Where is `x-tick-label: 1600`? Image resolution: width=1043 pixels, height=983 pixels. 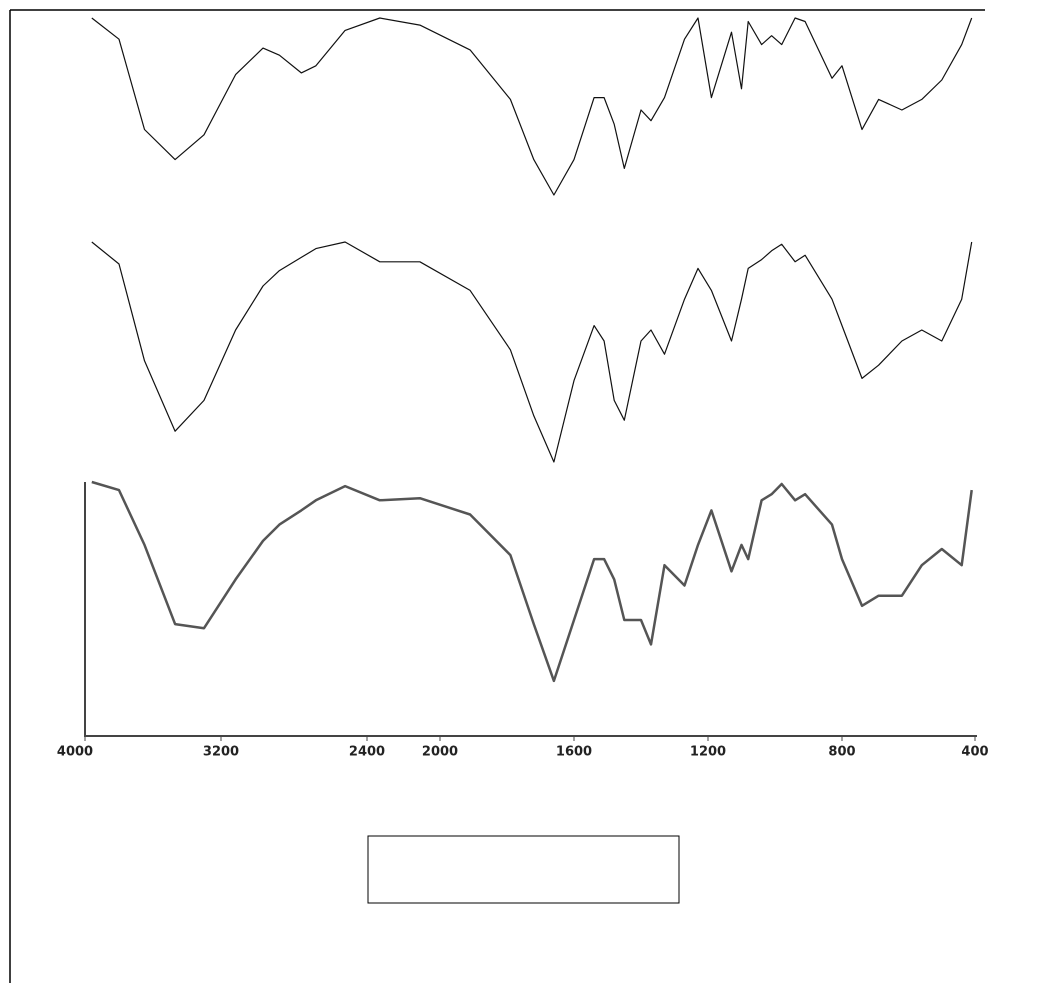
x-tick-label: 1600 is located at coordinates (574, 752).